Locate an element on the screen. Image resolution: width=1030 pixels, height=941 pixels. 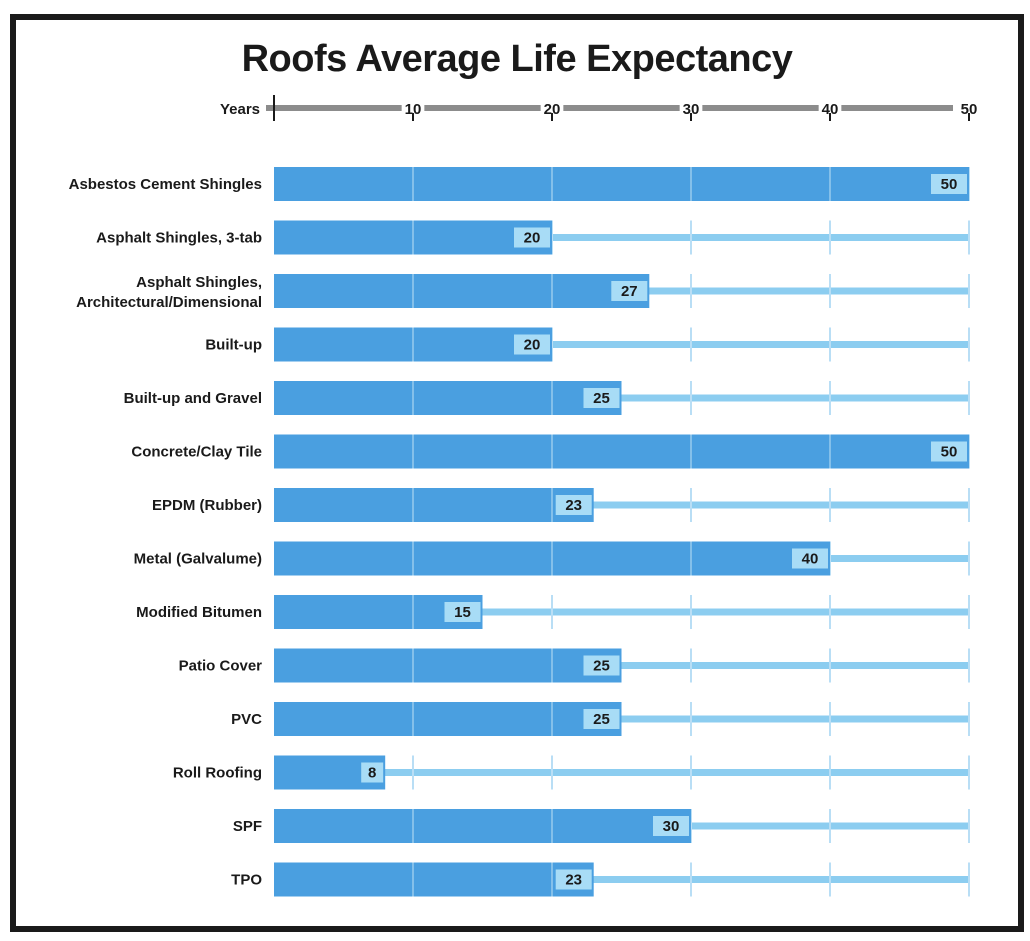
tick-label: 50 is located at coordinates (969, 109).